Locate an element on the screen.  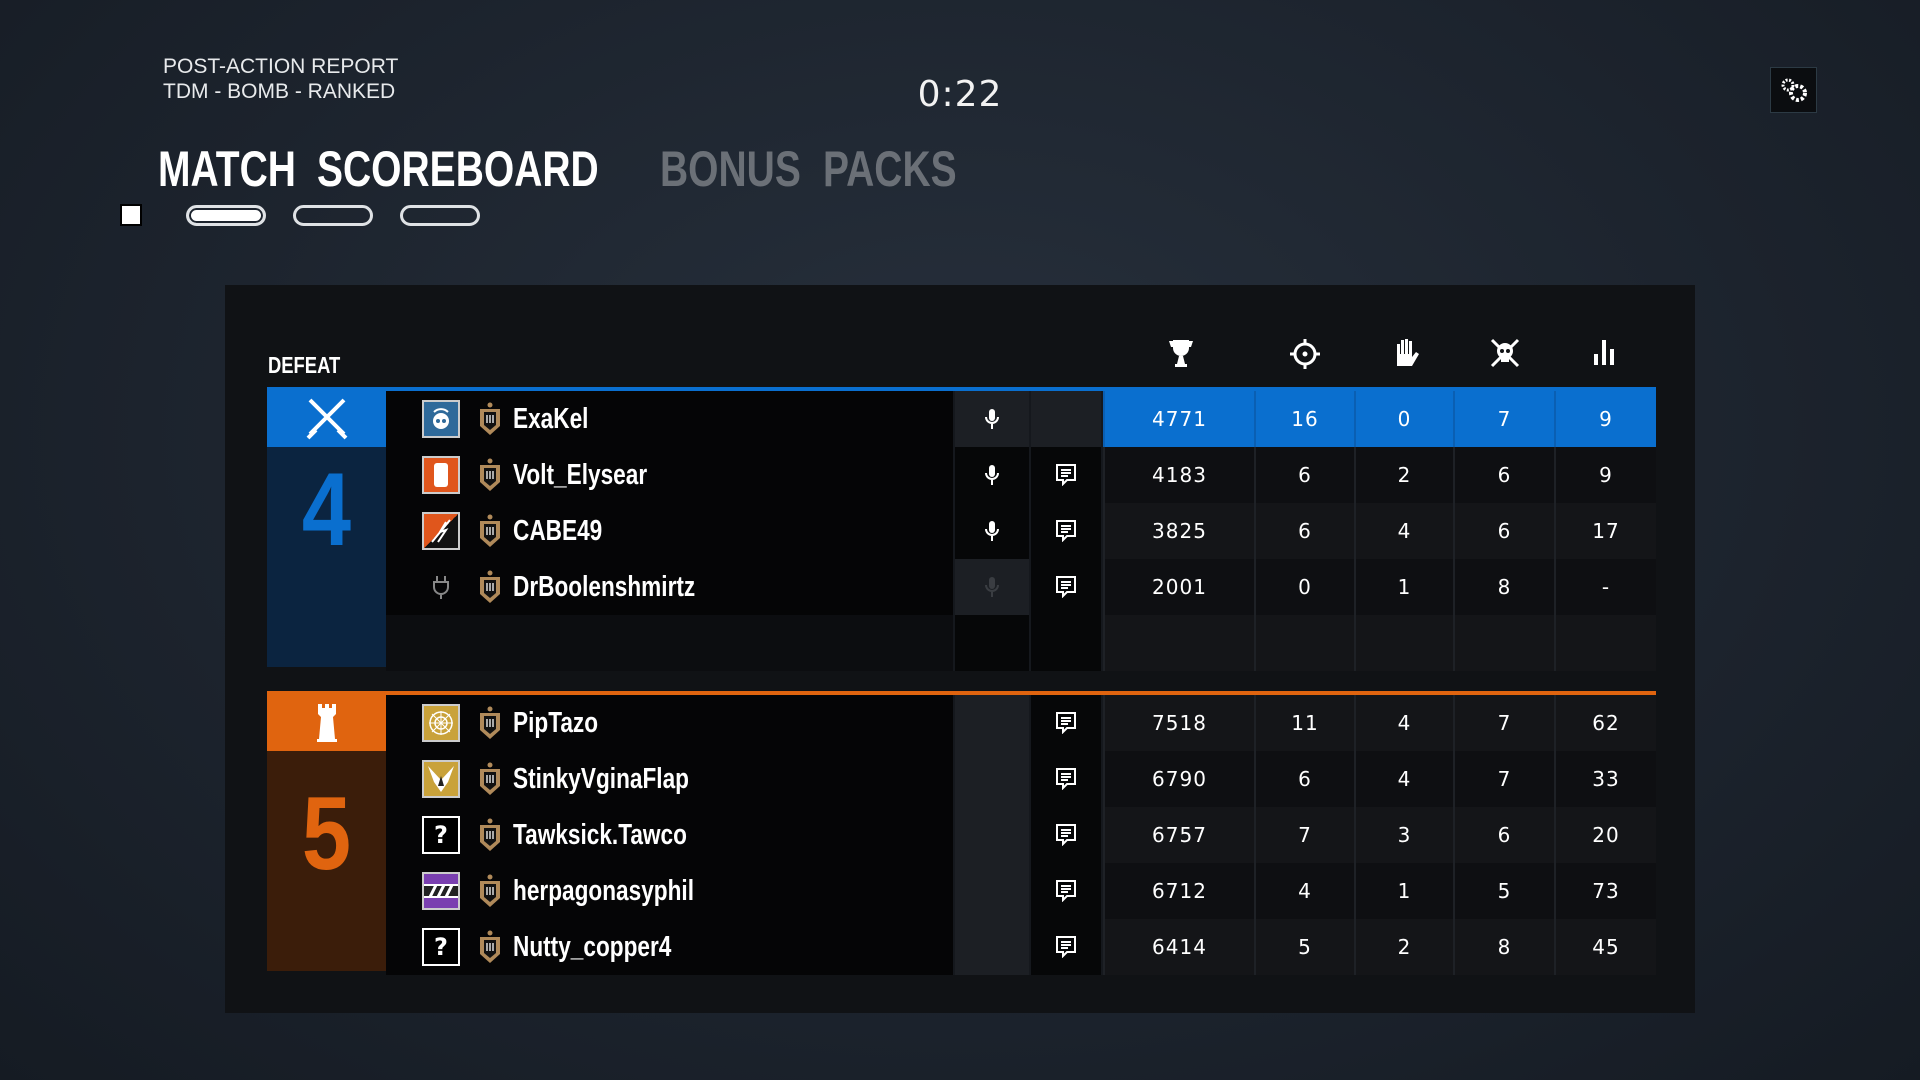
report-title: POST-ACTION REPORT is located at coordinates (281, 66).